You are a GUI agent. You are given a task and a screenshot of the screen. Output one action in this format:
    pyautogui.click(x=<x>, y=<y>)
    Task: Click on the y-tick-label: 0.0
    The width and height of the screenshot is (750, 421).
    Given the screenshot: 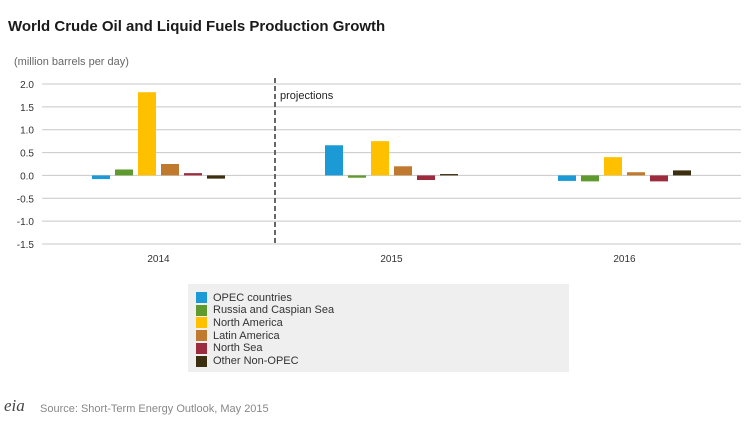 What is the action you would take?
    pyautogui.click(x=27, y=176)
    